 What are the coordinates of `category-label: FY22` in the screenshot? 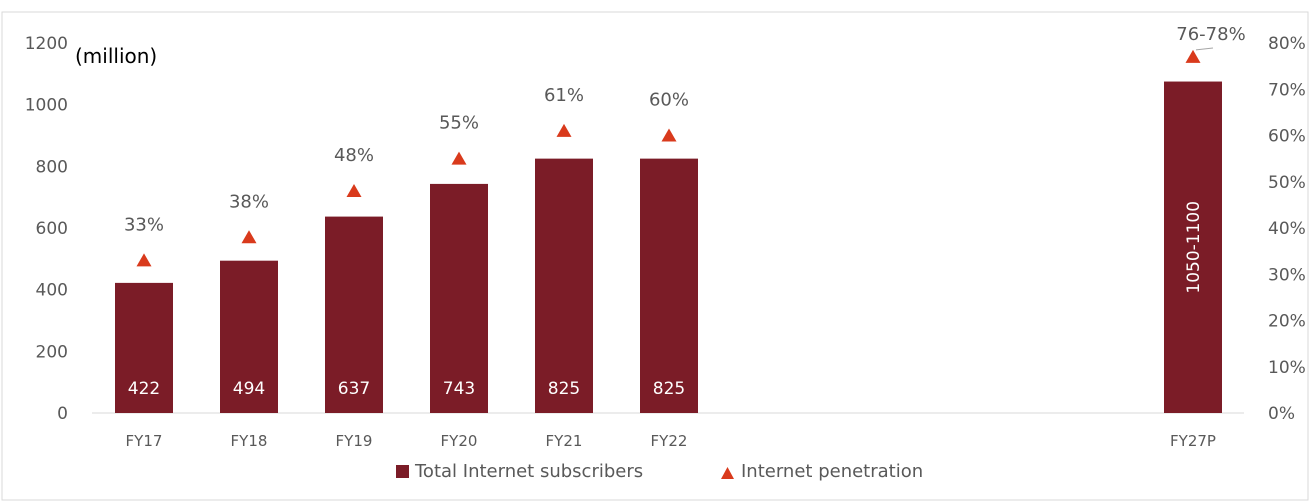 It's located at (669, 441).